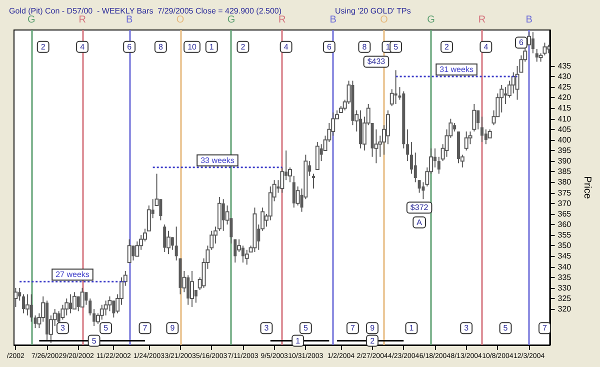 This screenshot has width=600, height=367. What do you see at coordinates (457, 69) in the screenshot?
I see `series-label: 31 weeks` at bounding box center [457, 69].